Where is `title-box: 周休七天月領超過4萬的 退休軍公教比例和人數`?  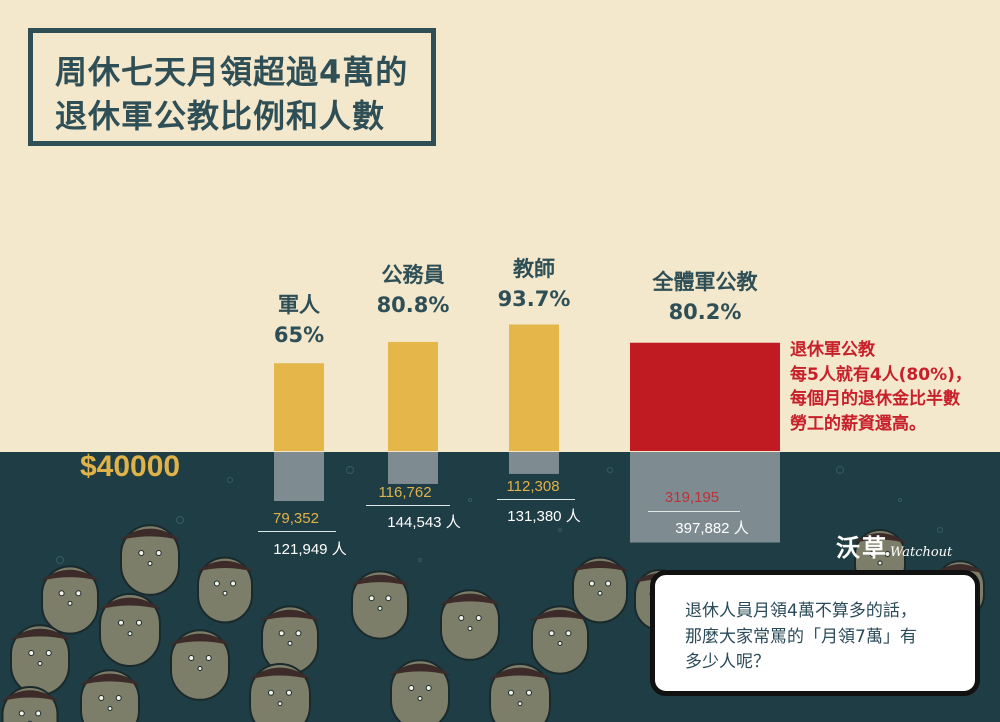 title-box: 周休七天月領超過4萬的 退休軍公教比例和人數 is located at coordinates (232, 87).